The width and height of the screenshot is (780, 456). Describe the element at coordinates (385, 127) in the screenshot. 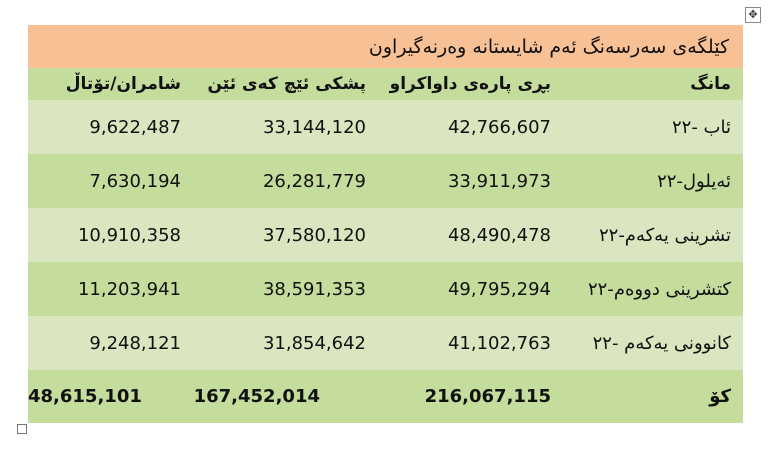

I see `table-row: ئاب -٢٢ 42,766,607 33,144,120 9,622,487` at that location.